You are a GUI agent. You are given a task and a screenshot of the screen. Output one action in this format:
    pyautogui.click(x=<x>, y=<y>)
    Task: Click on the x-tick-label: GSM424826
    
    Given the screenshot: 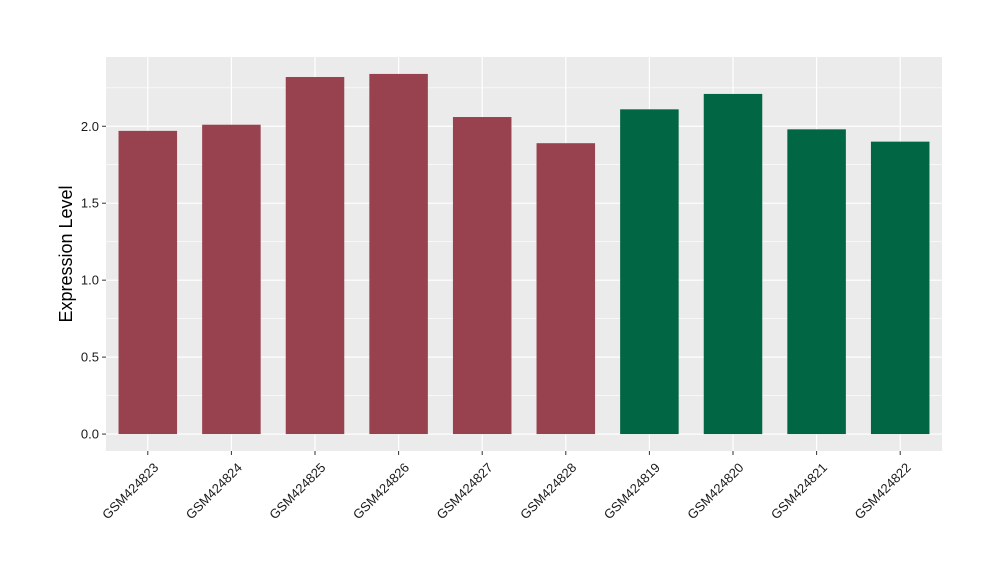 What is the action you would take?
    pyautogui.click(x=381, y=491)
    